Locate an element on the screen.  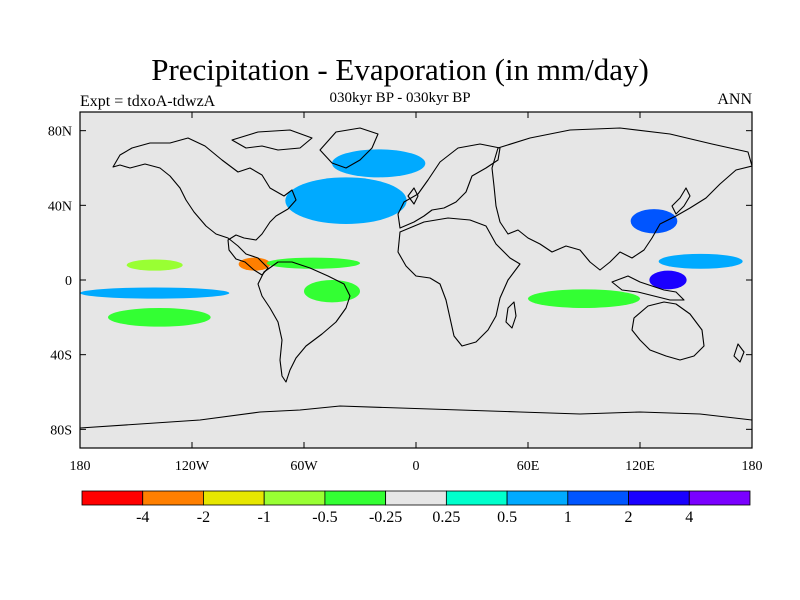
x-tick-label-5: 120E is located at coordinates (640, 466).